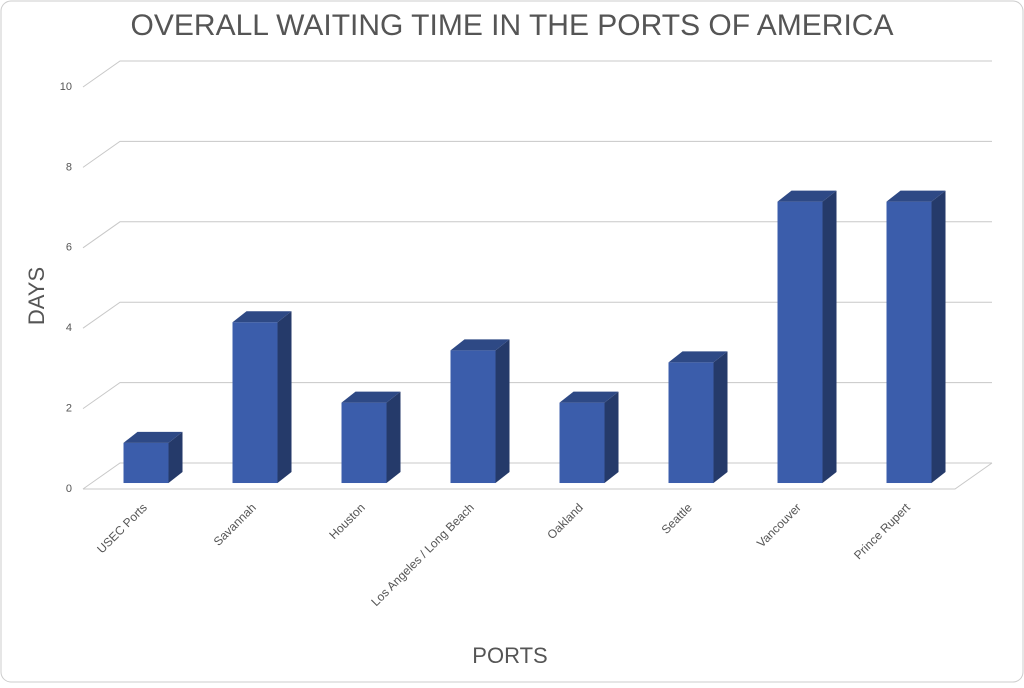 This screenshot has height=688, width=1024. Describe the element at coordinates (69, 248) in the screenshot. I see `y-tick-label: 6` at that location.